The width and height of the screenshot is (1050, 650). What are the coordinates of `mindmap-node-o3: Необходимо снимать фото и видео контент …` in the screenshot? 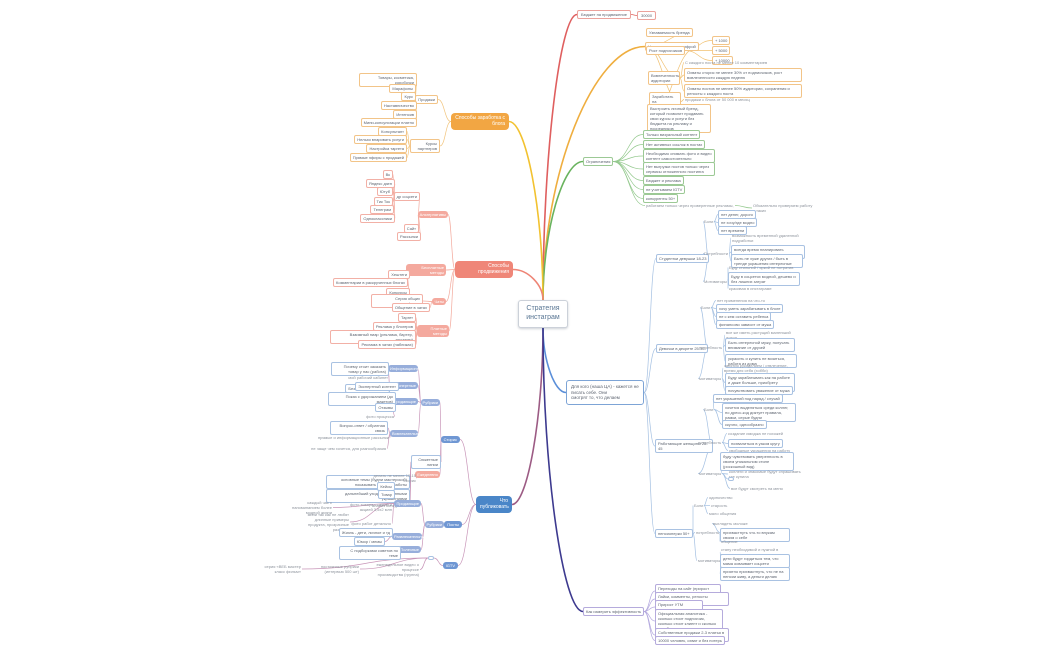 It's located at (679, 156).